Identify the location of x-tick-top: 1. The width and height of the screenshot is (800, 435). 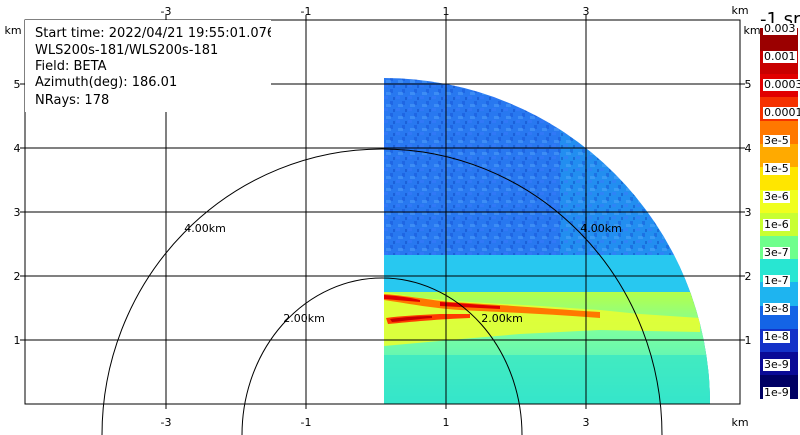
(446, 11).